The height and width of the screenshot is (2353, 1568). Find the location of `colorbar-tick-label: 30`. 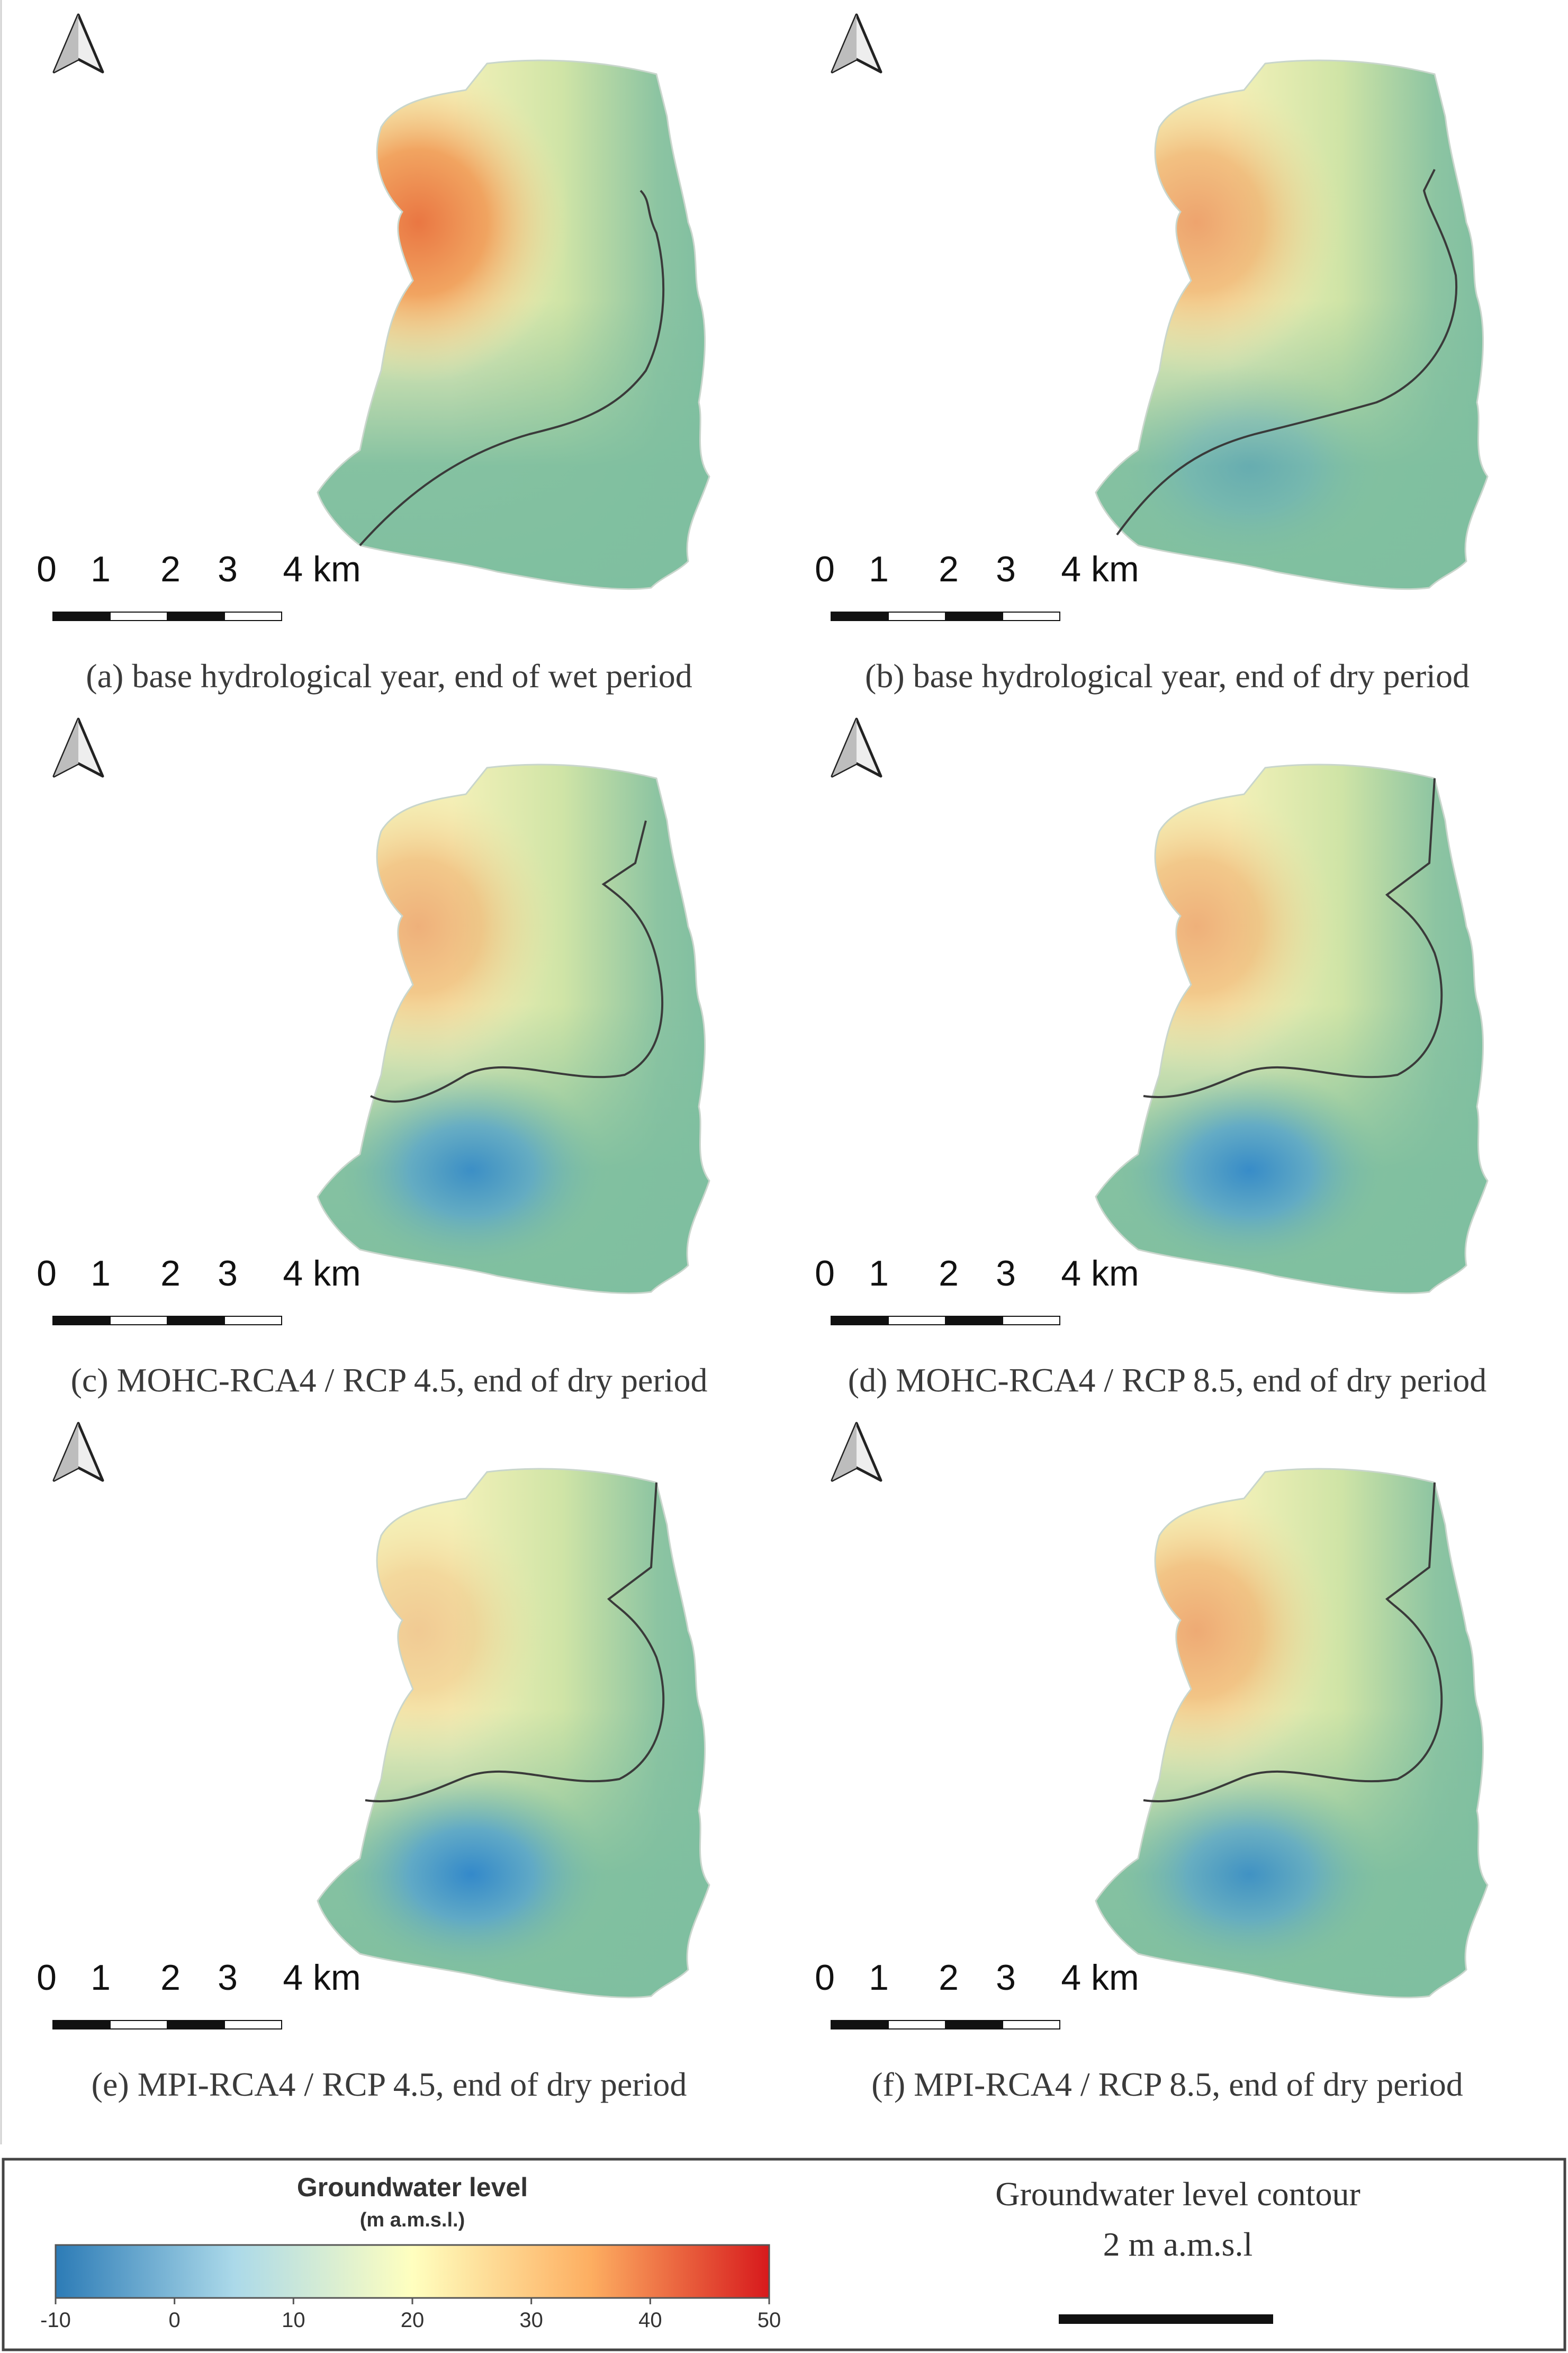

colorbar-tick-label: 30 is located at coordinates (531, 2320).